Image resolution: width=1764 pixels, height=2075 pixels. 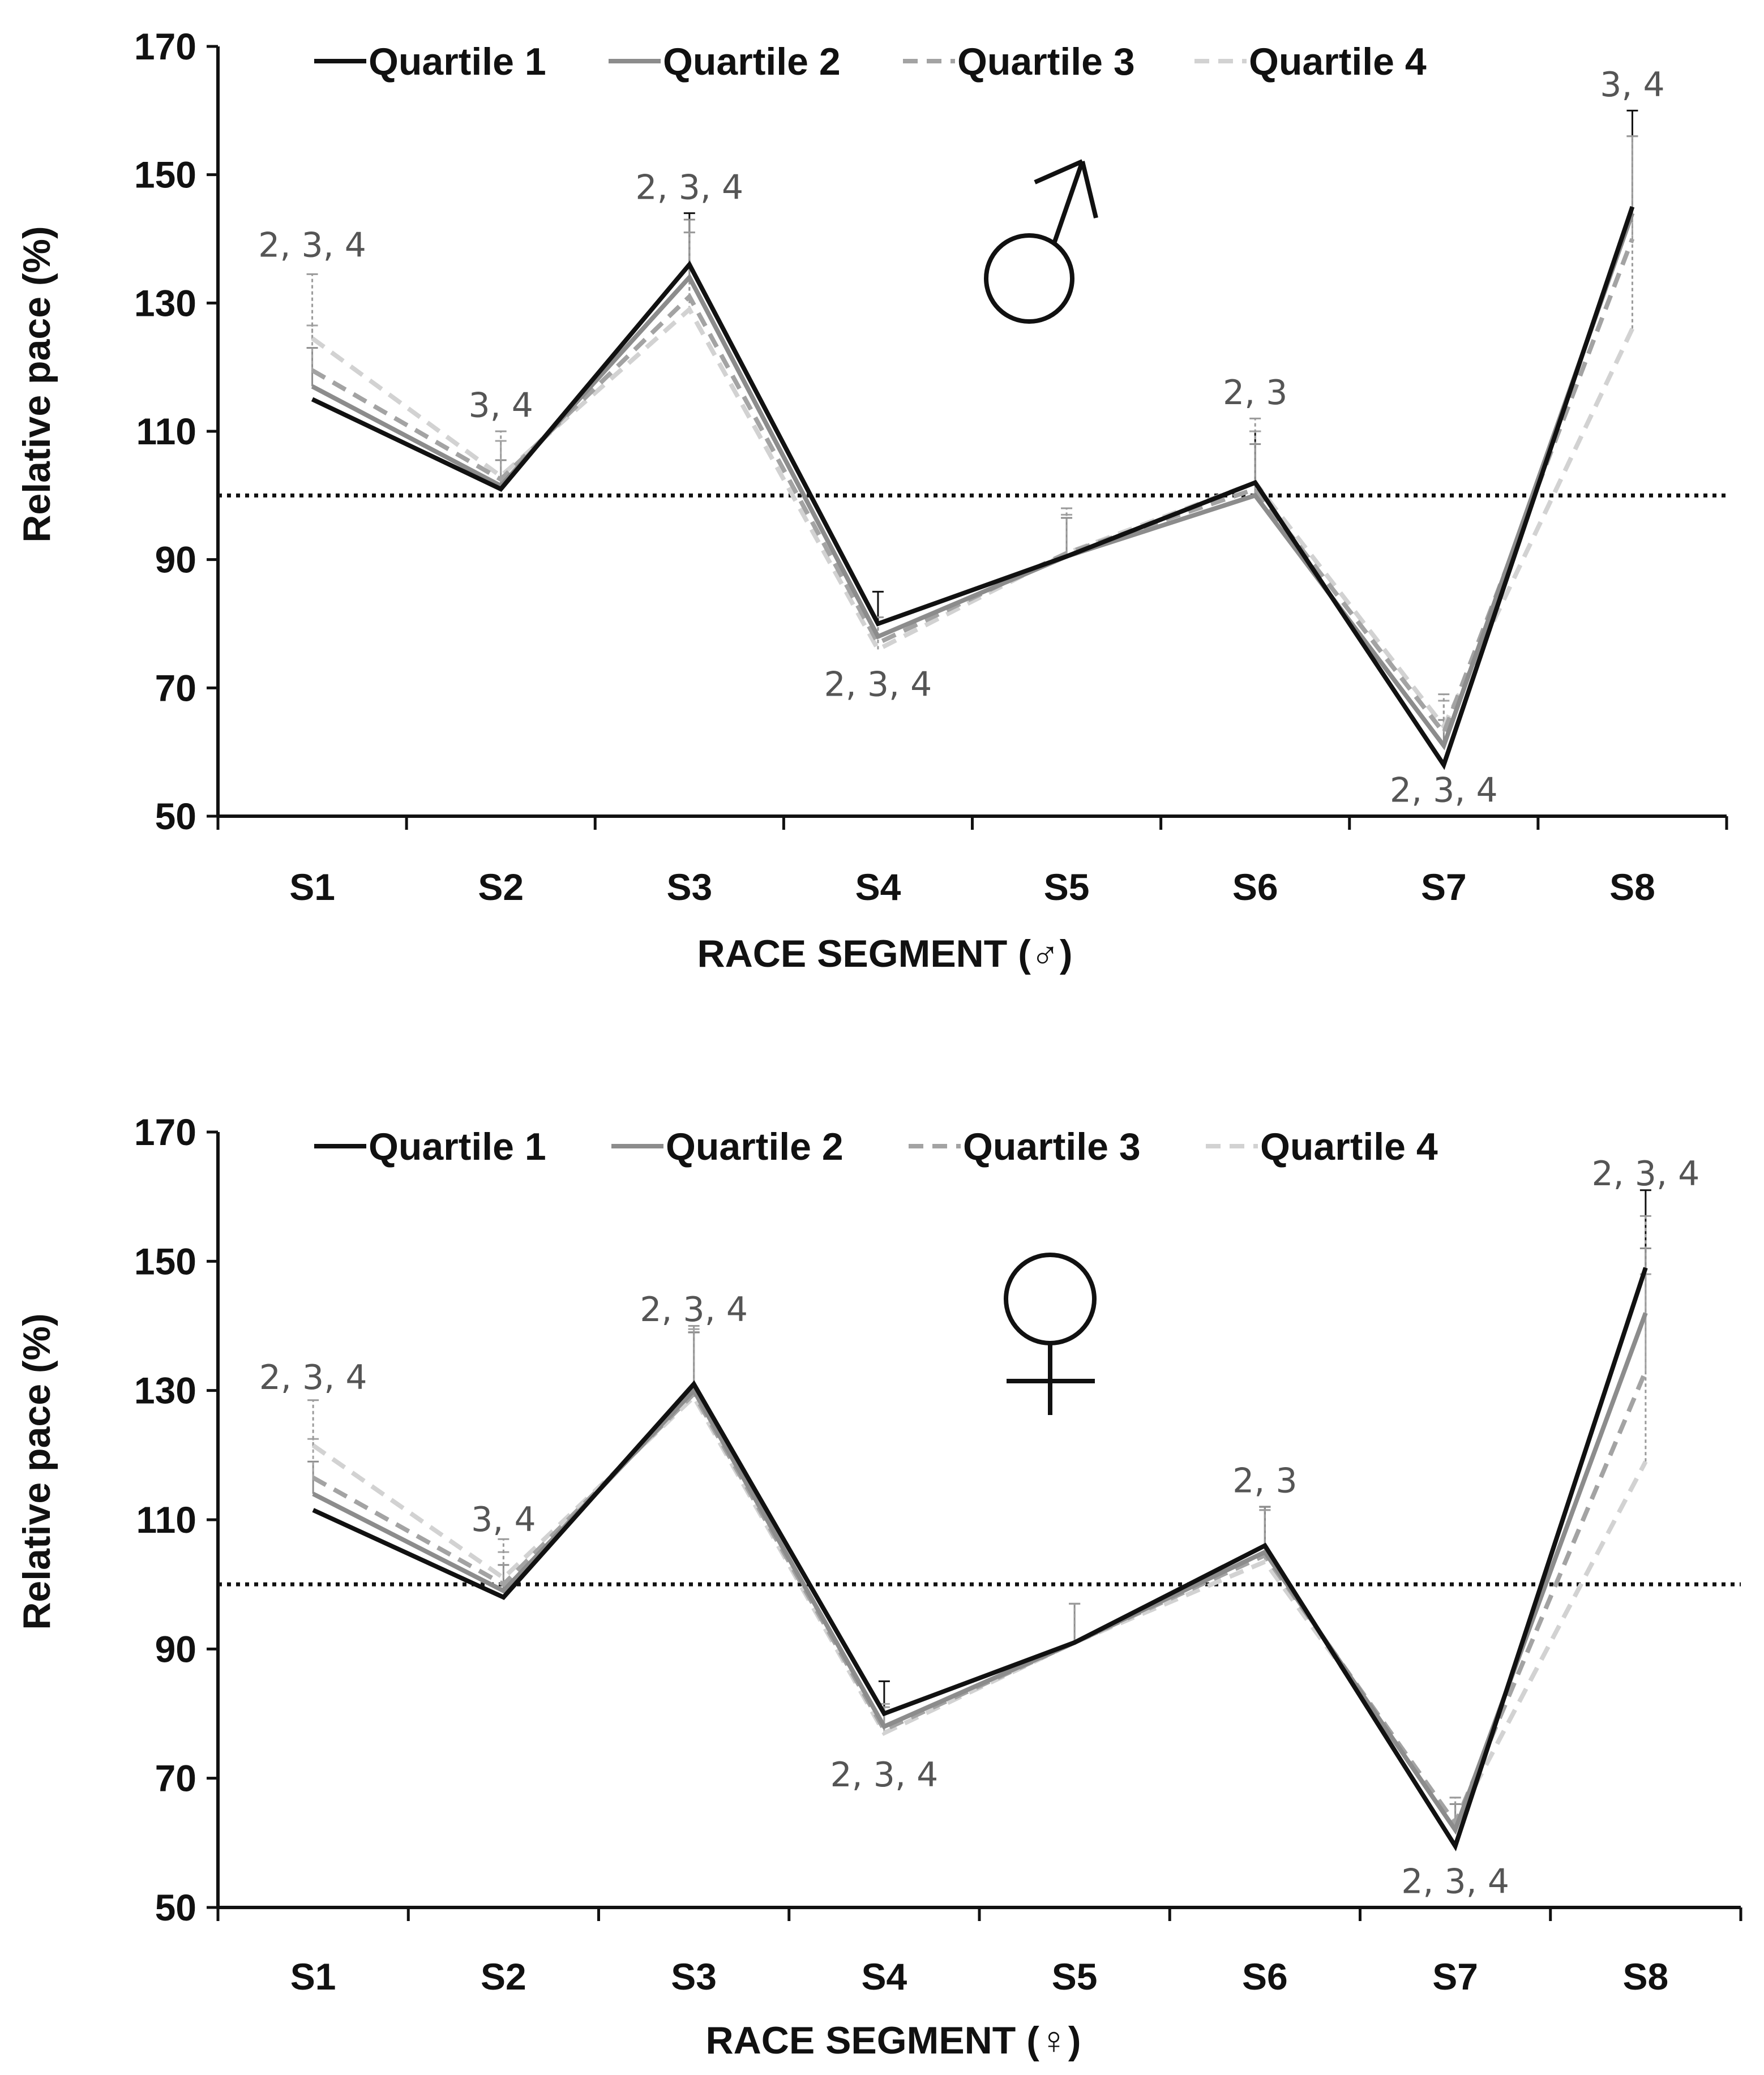 What do you see at coordinates (885, 953) in the screenshot?
I see `x-axis-title: RACE SEGMENT (♂)` at bounding box center [885, 953].